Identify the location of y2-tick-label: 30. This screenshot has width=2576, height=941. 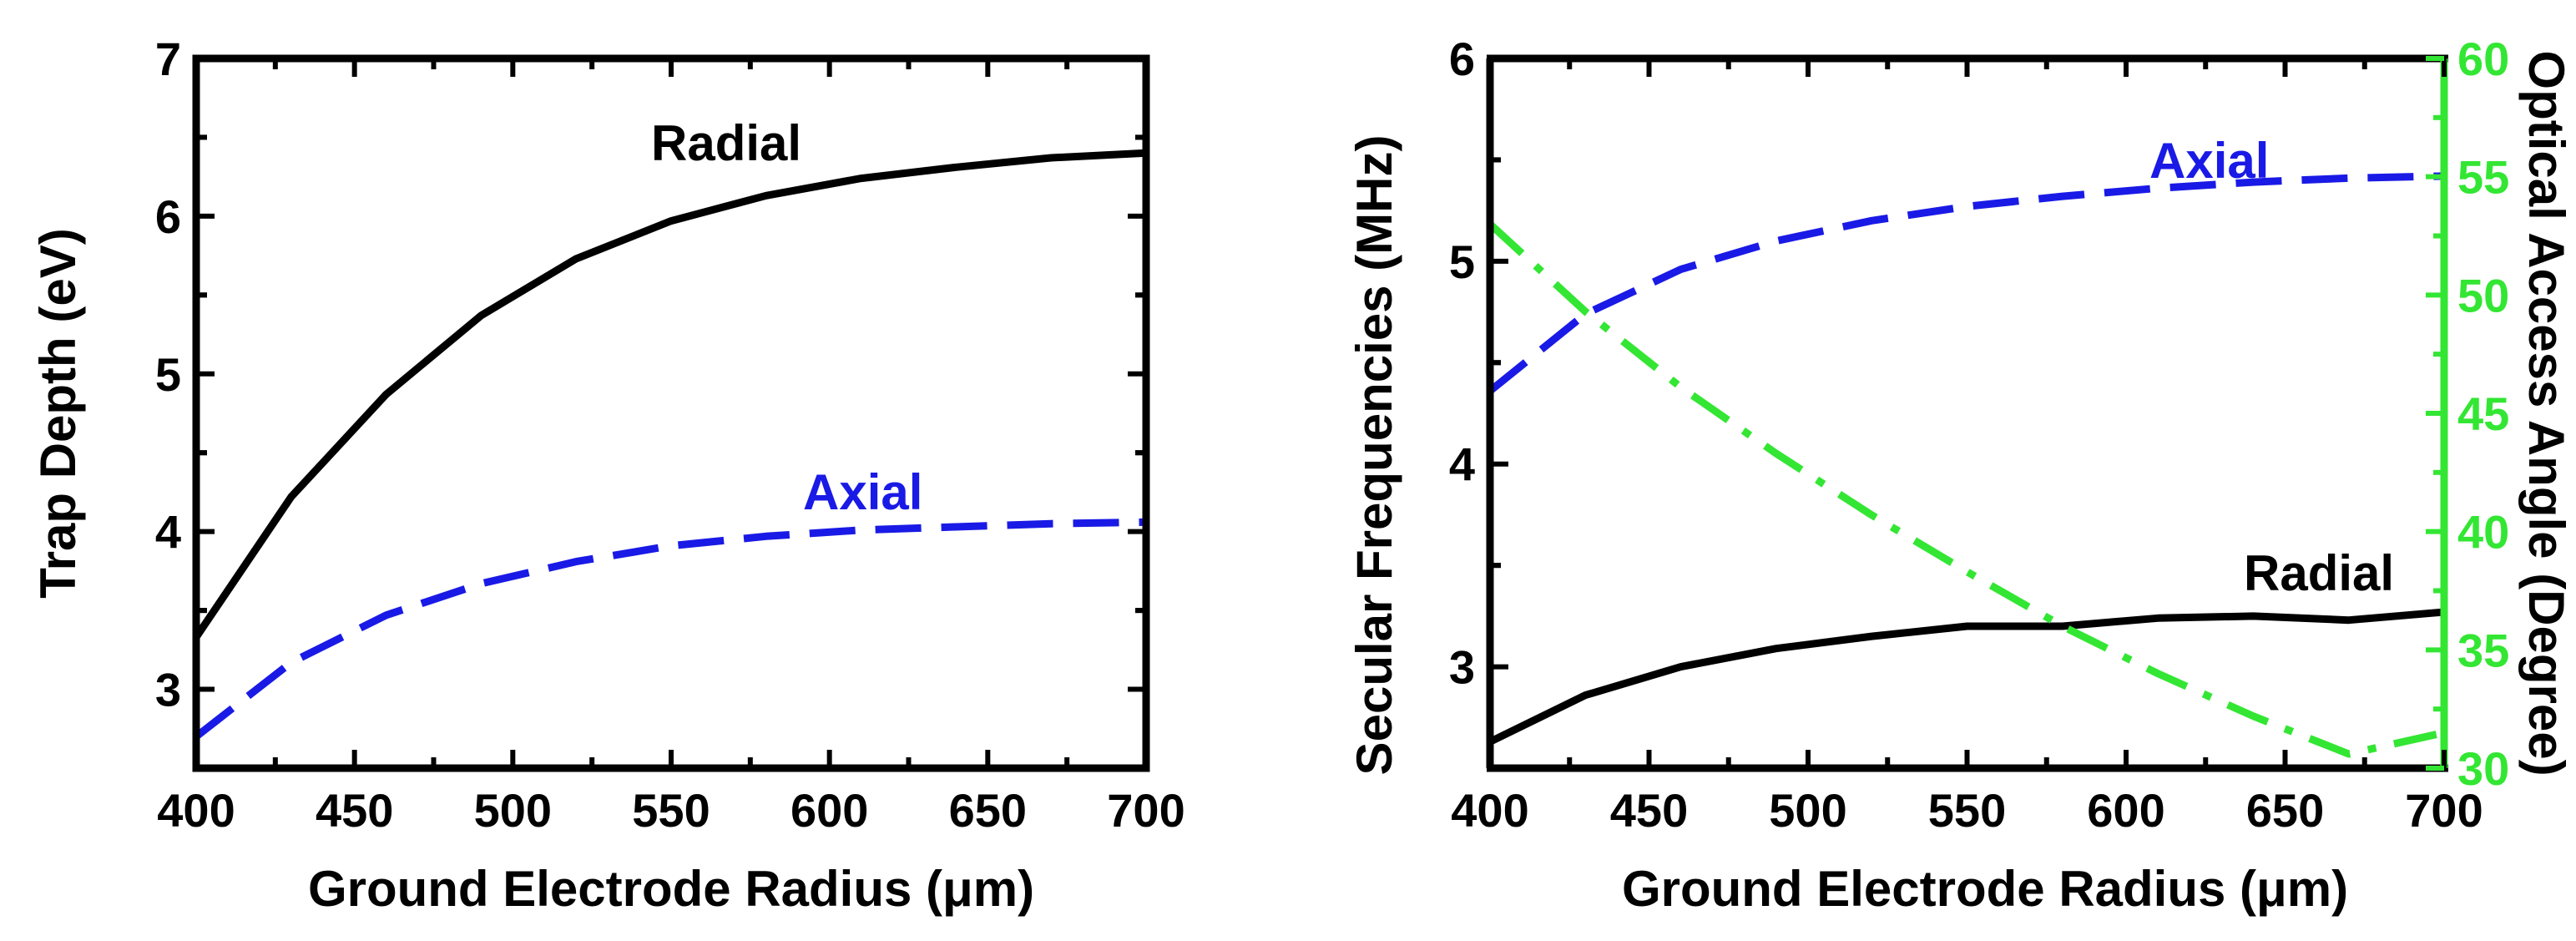
(2483, 768).